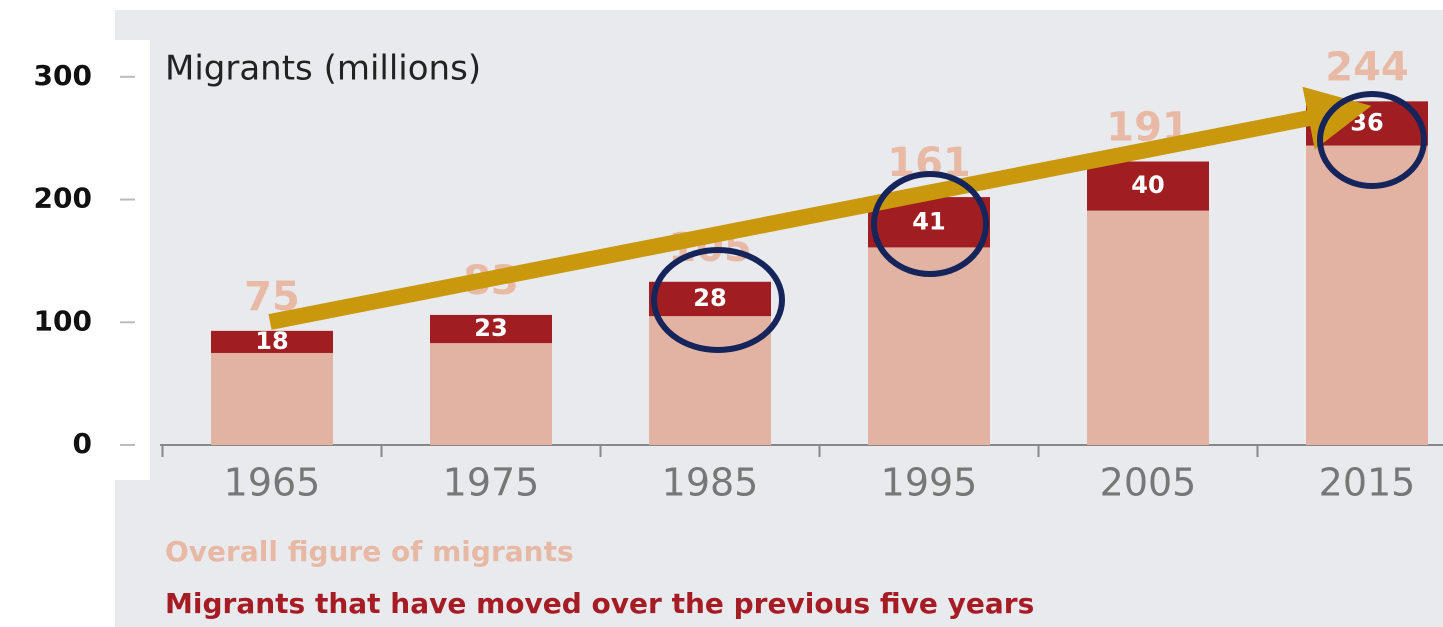 The width and height of the screenshot is (1443, 627). What do you see at coordinates (63, 198) in the screenshot?
I see `y-tick-label: 200` at bounding box center [63, 198].